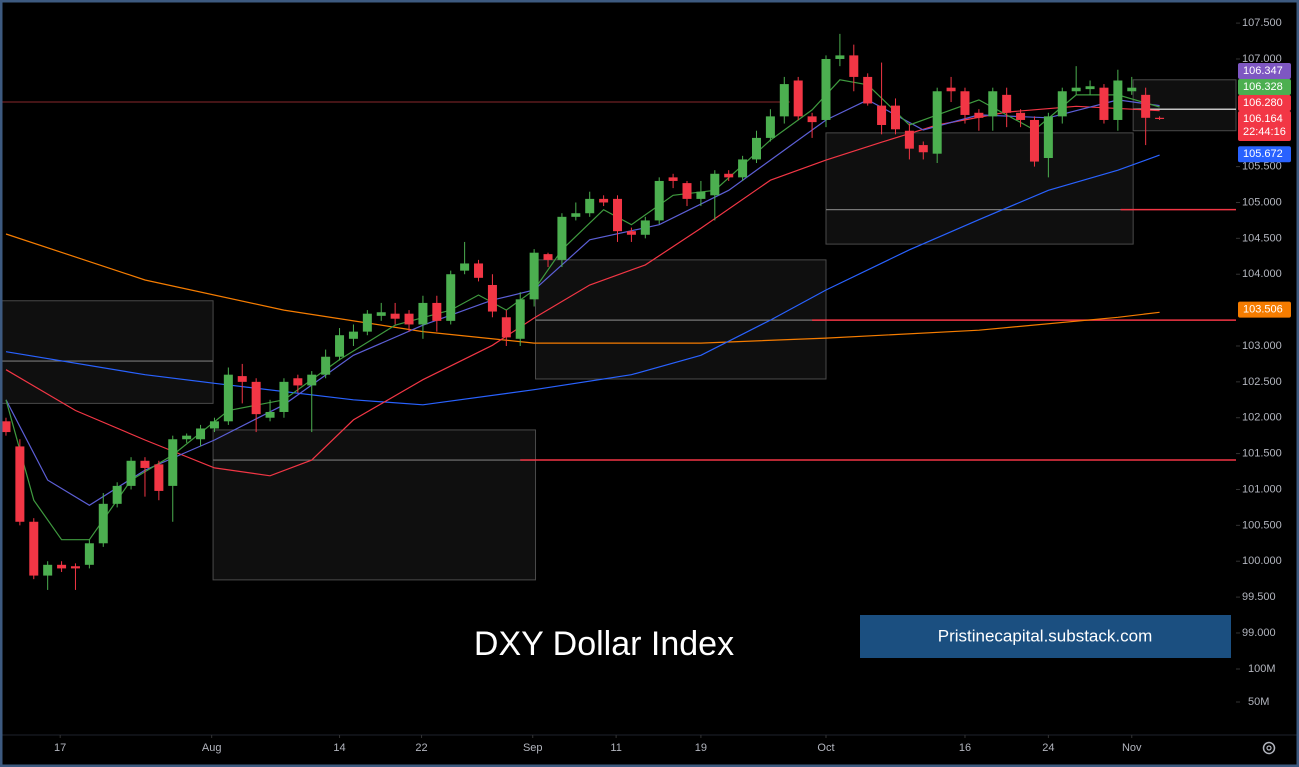 The width and height of the screenshot is (1299, 767). I want to click on x-tick-label: Aug, so click(212, 748).